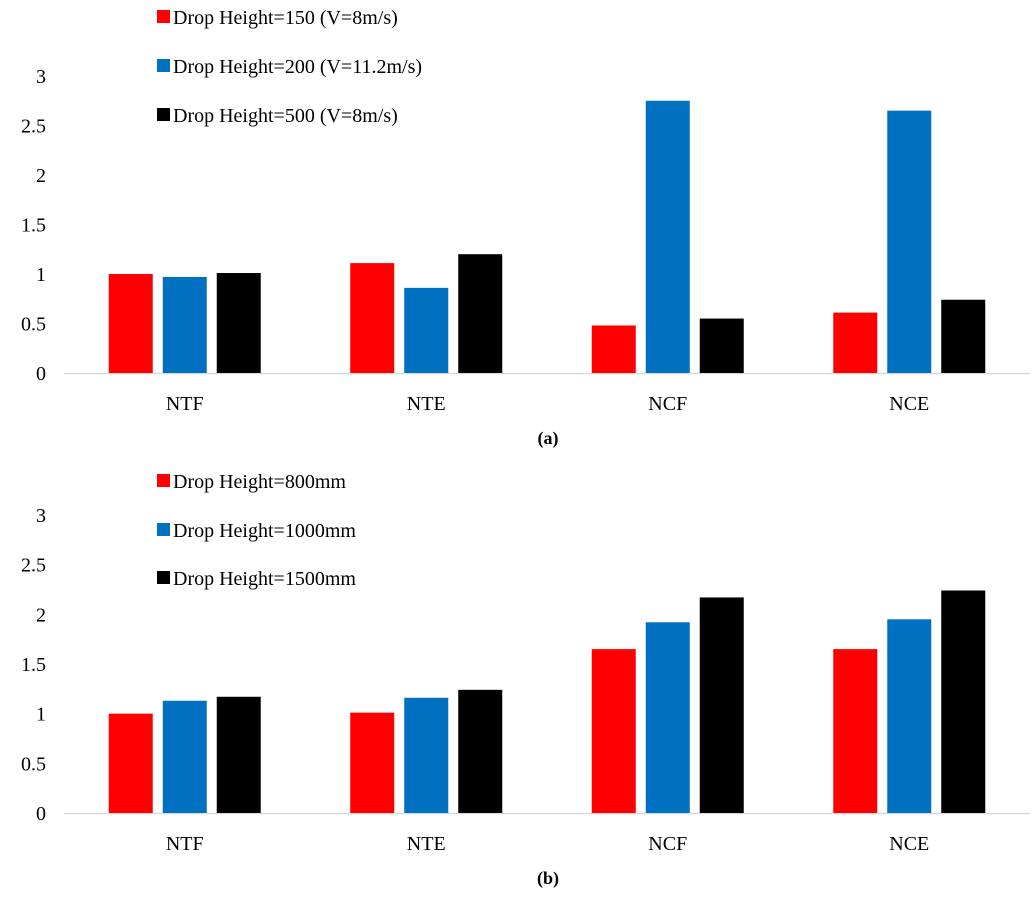 The width and height of the screenshot is (1036, 898). What do you see at coordinates (285, 18) in the screenshot?
I see `legend-entry: Drop Height=150 (V=8m/s)` at bounding box center [285, 18].